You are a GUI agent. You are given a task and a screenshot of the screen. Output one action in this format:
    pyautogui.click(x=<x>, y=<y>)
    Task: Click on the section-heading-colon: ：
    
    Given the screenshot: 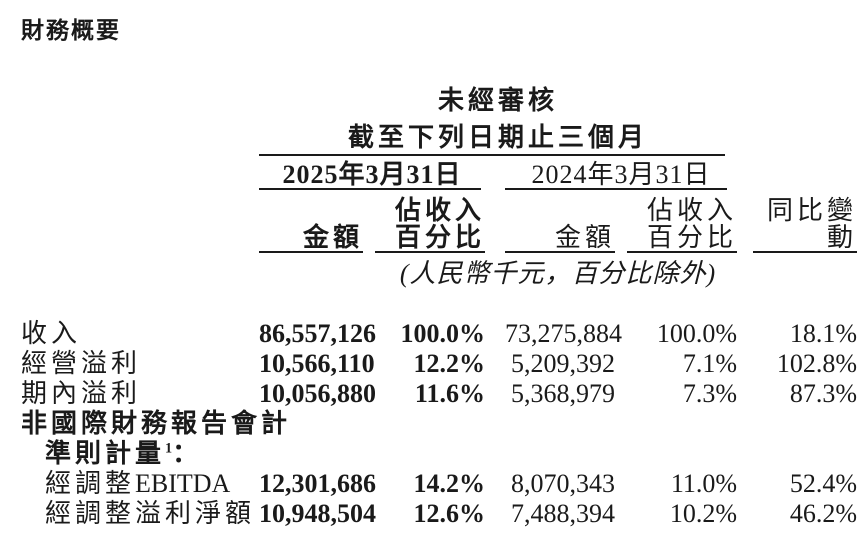 What is the action you would take?
    pyautogui.click(x=185, y=453)
    